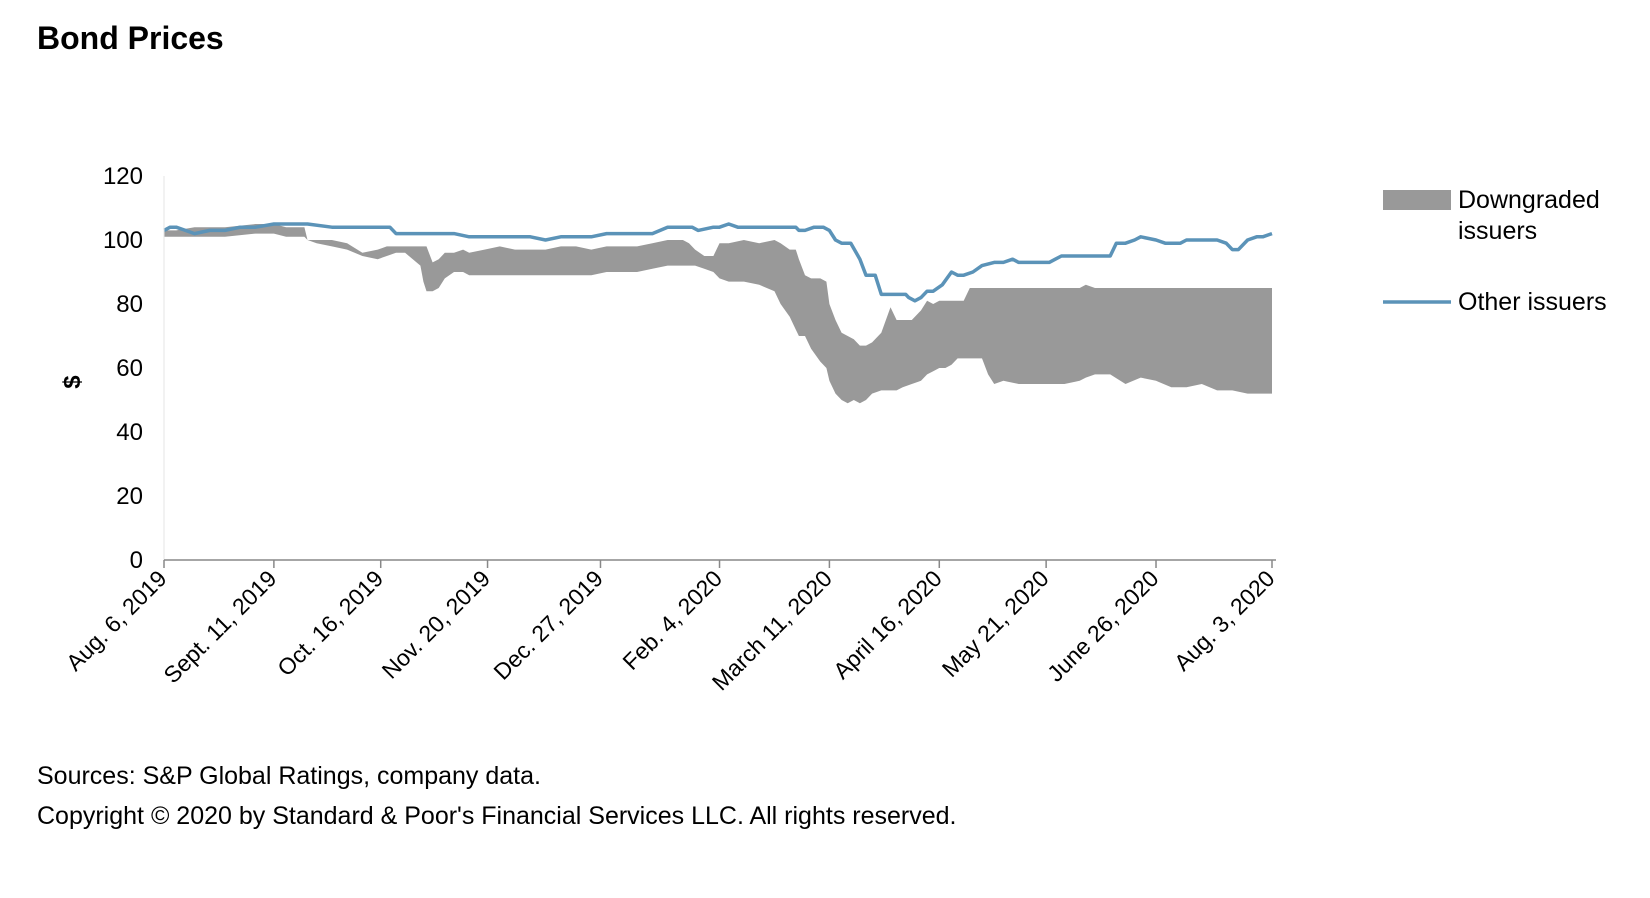 This screenshot has width=1650, height=898. What do you see at coordinates (1495, 251) in the screenshot?
I see `legend: Downgraded issuers Other issuers` at bounding box center [1495, 251].